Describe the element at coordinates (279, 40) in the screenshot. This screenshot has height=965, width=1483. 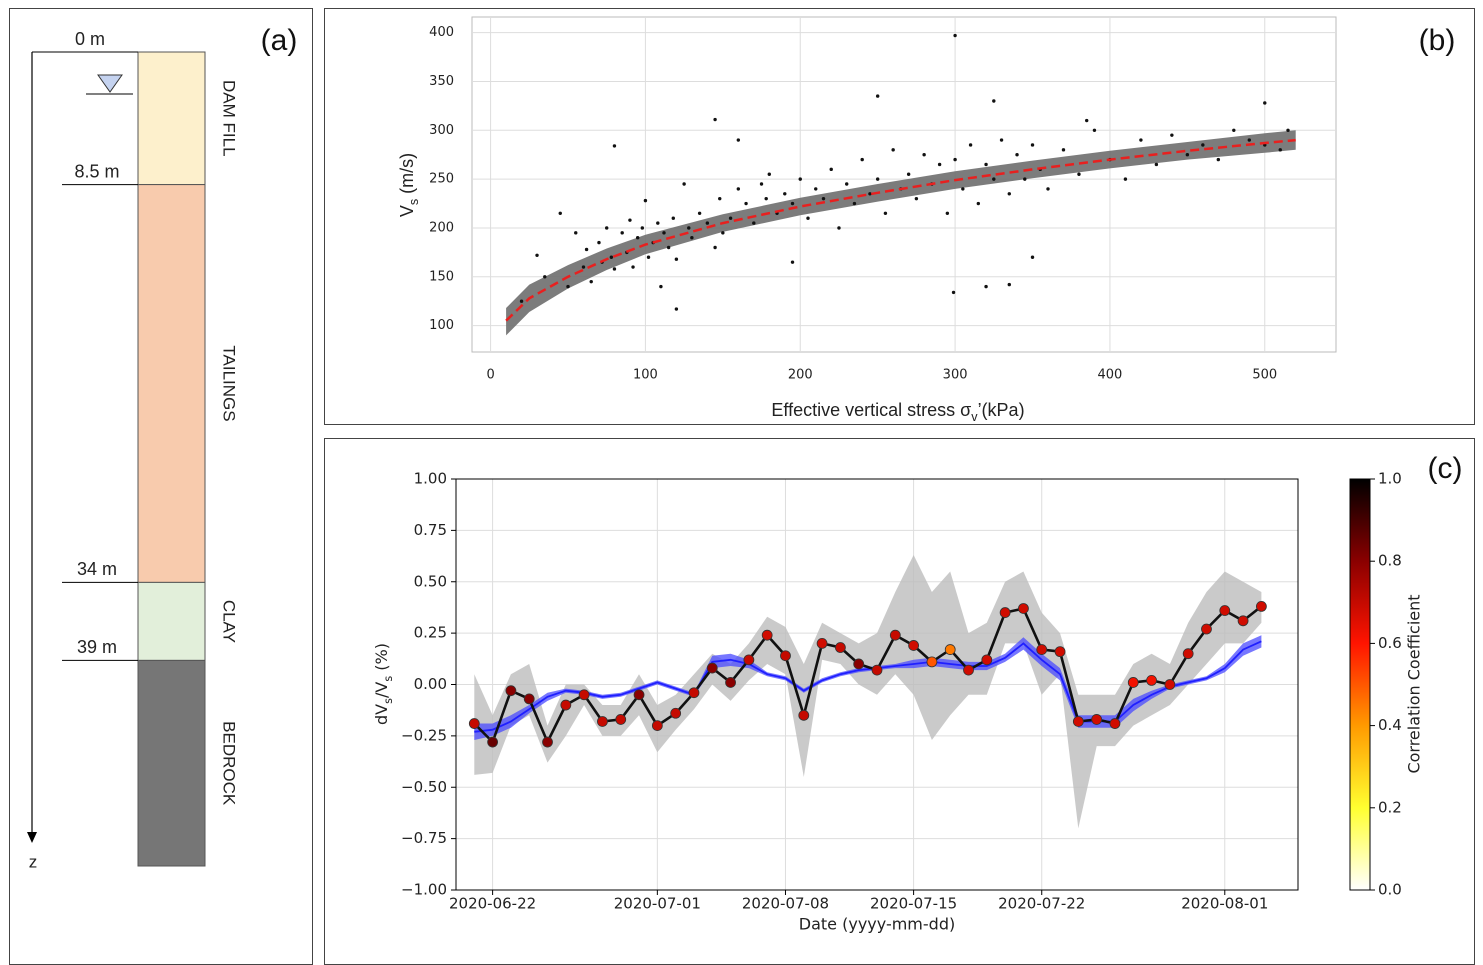
I see `panel-label: (a)` at that location.